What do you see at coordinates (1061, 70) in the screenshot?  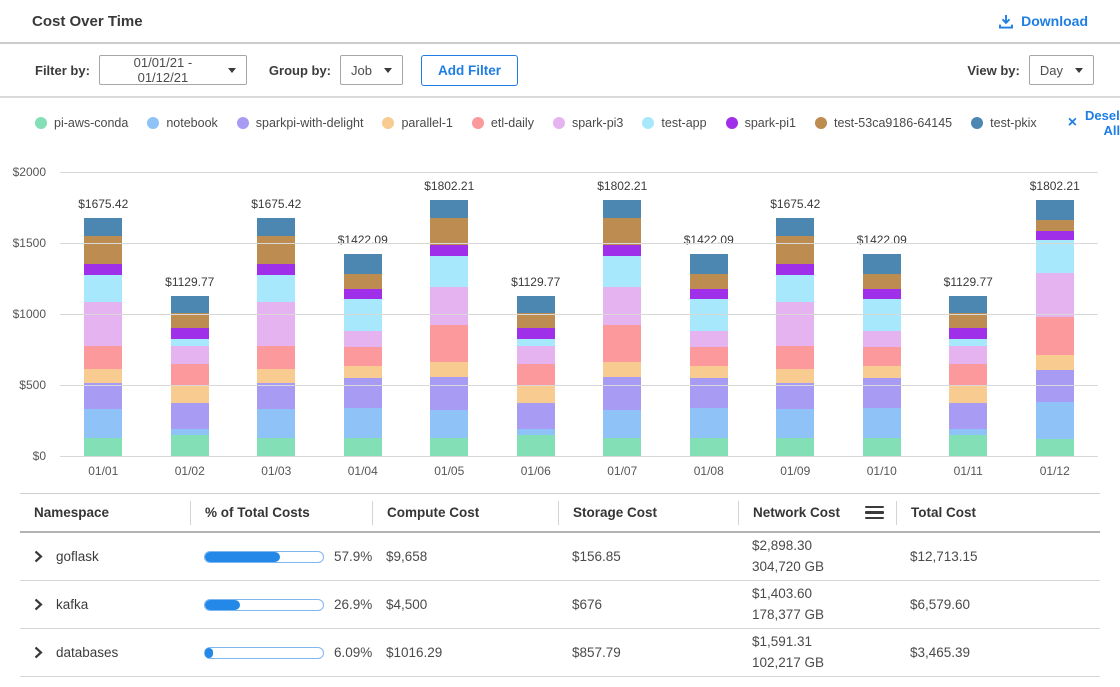 I see `view-by-select: Day` at bounding box center [1061, 70].